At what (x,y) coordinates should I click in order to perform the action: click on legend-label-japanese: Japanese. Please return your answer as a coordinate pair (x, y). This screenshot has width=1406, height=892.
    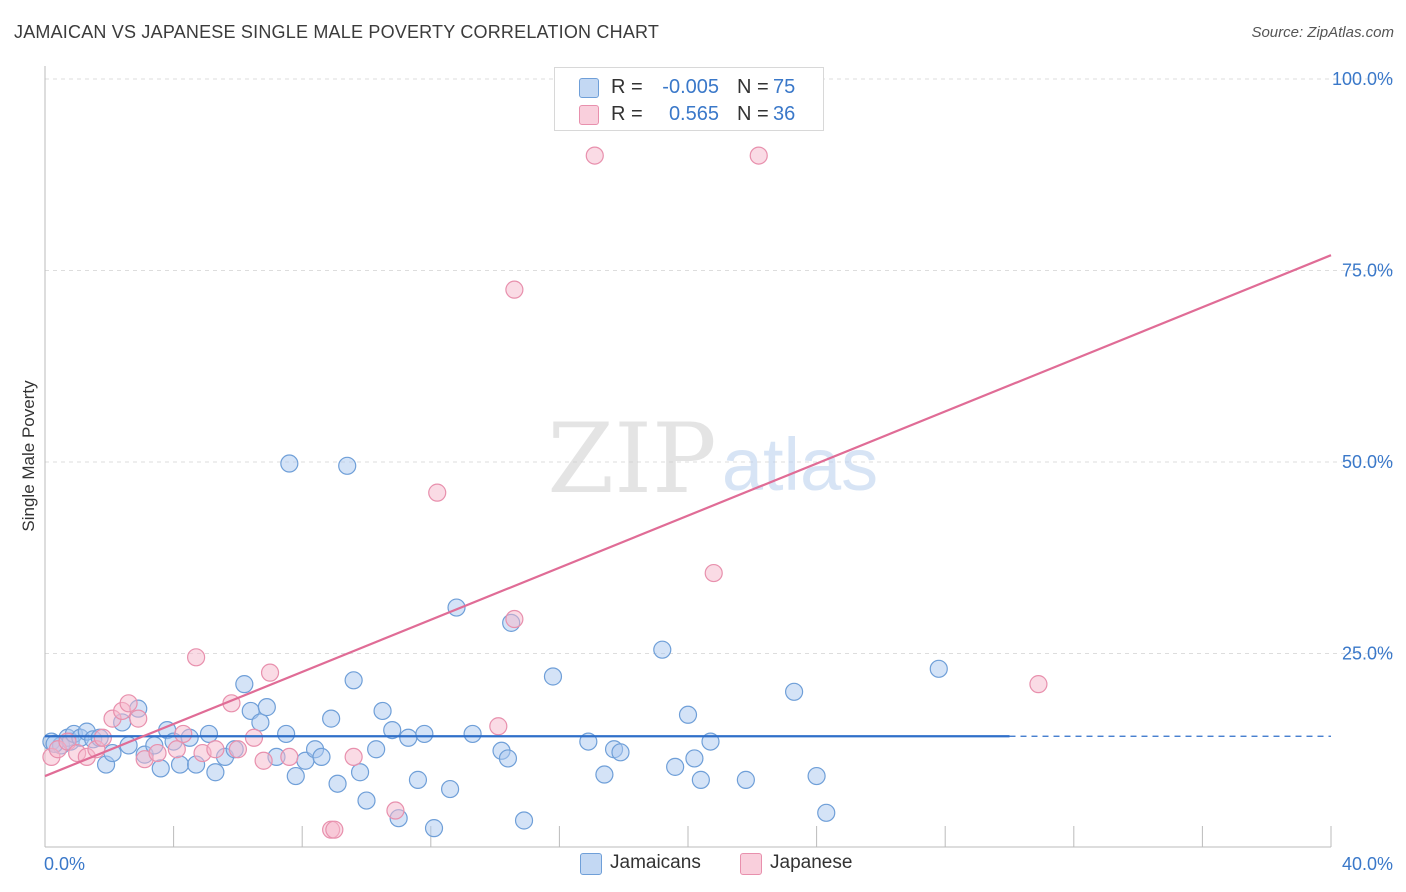
    Looking at the image, I should click on (811, 862).